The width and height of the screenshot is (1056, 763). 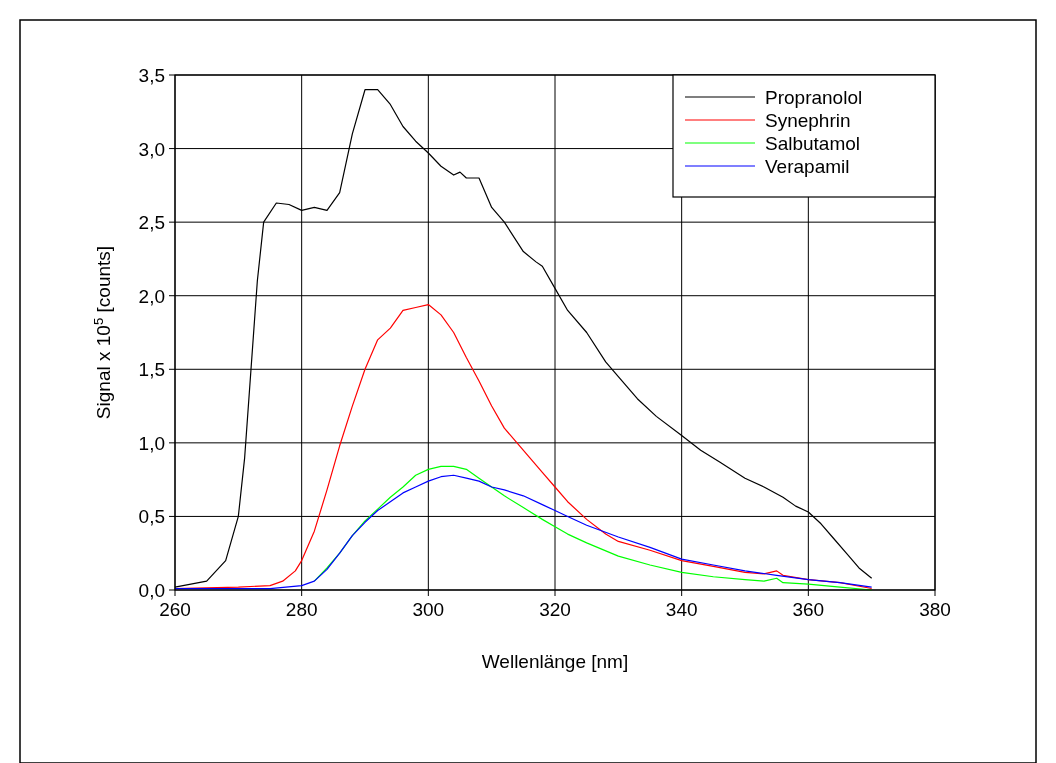 I want to click on y-tick-label: 2,5, so click(x=151, y=223).